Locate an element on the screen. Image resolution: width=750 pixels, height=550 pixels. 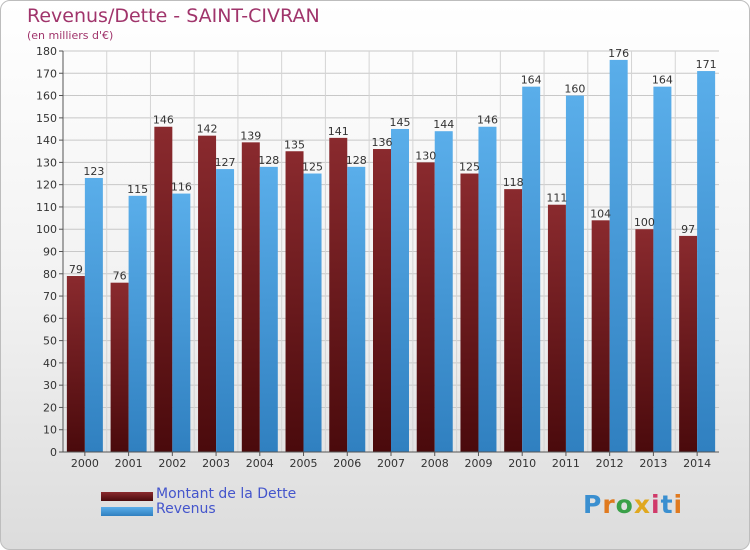
y-tick-label: 120 is located at coordinates (46, 185).